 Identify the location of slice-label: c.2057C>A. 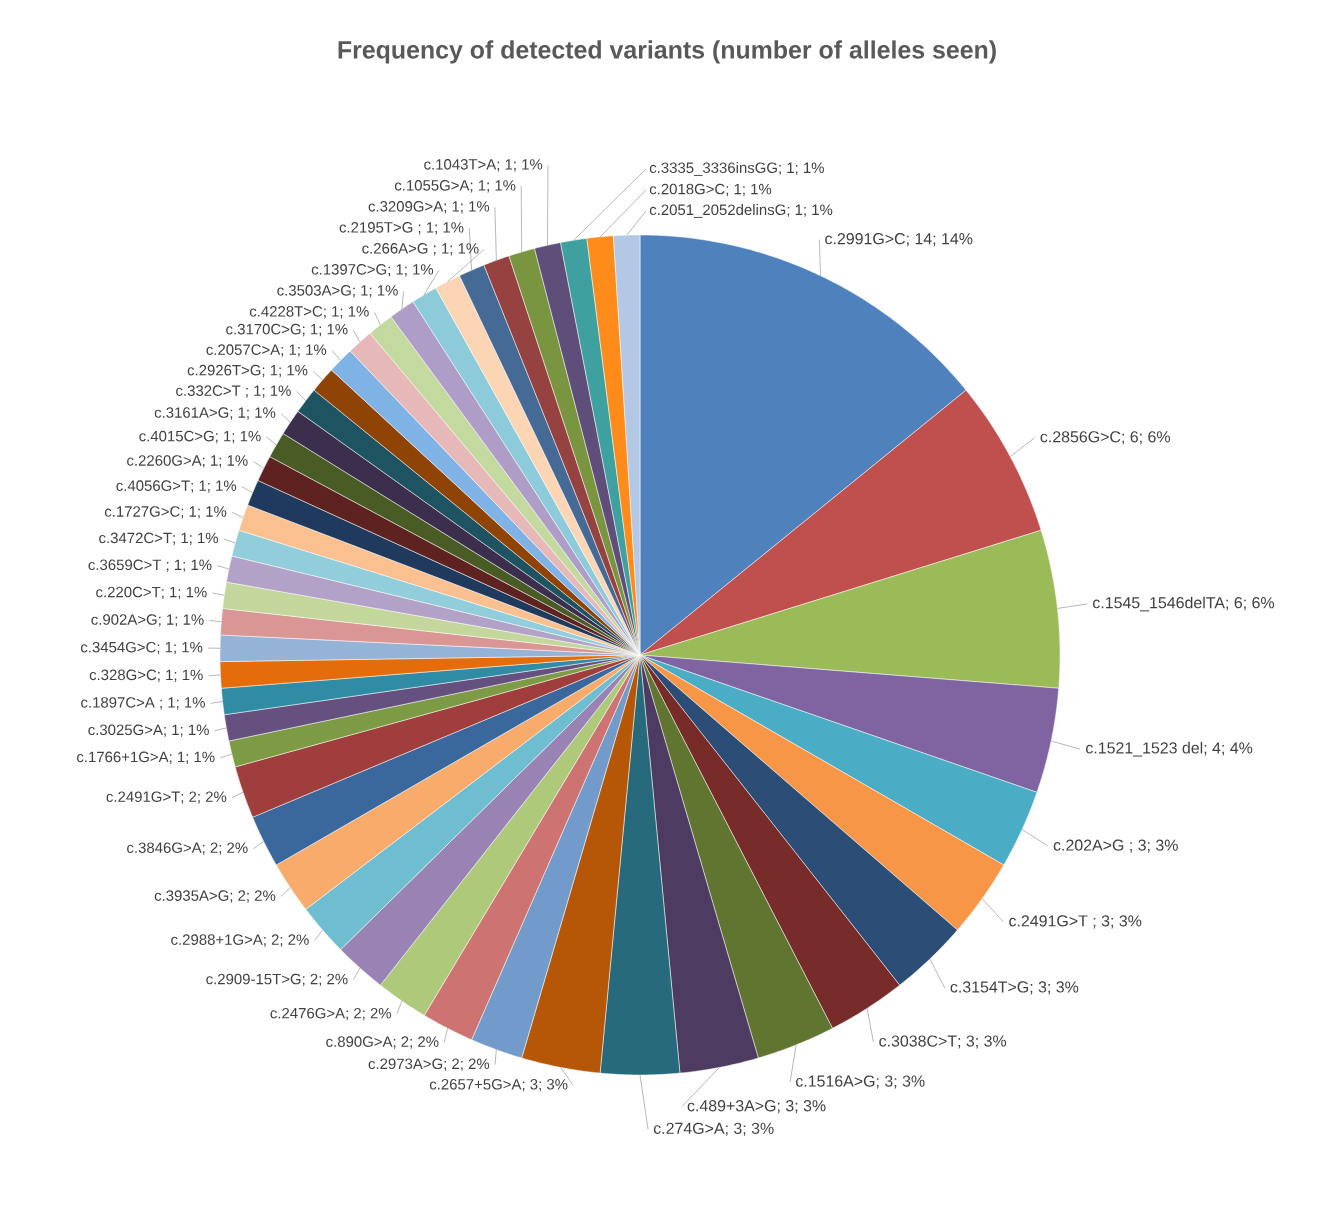
(243, 349).